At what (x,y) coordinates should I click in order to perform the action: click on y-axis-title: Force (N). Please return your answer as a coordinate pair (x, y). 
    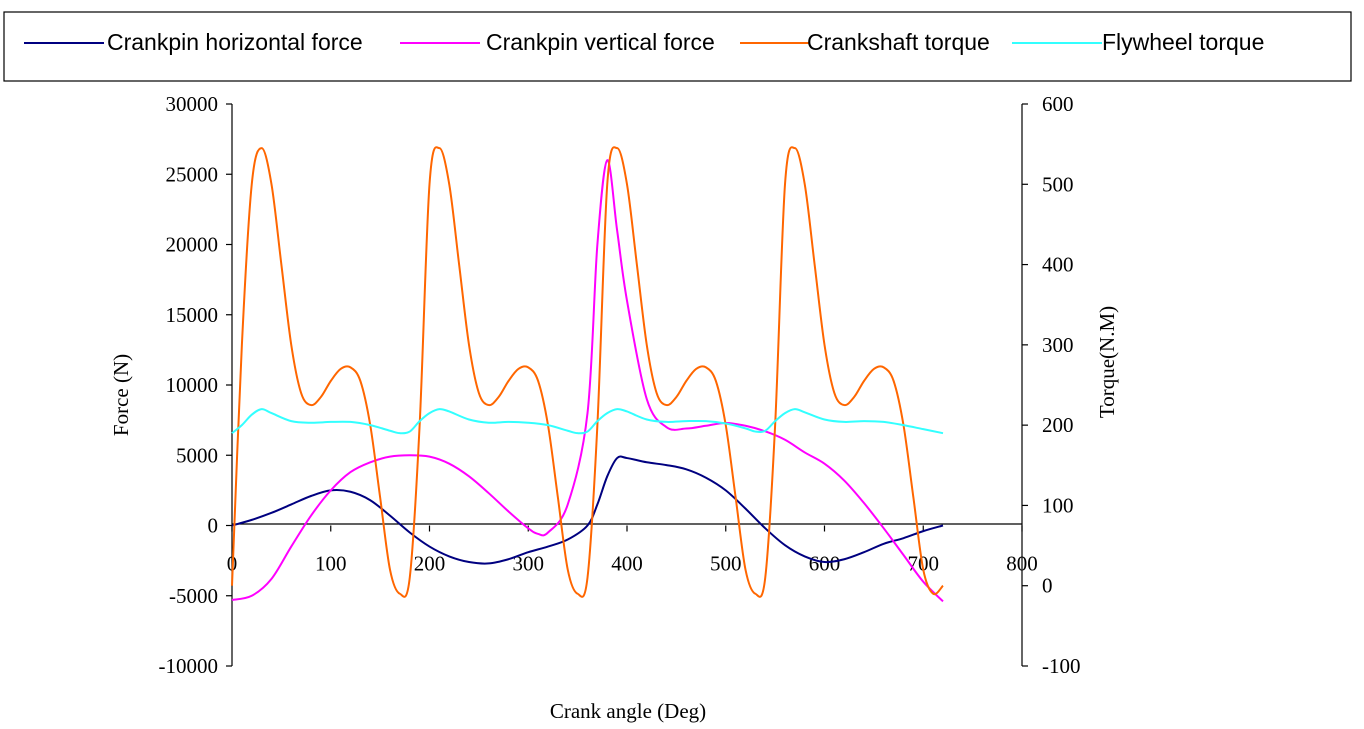
    Looking at the image, I should click on (121, 395).